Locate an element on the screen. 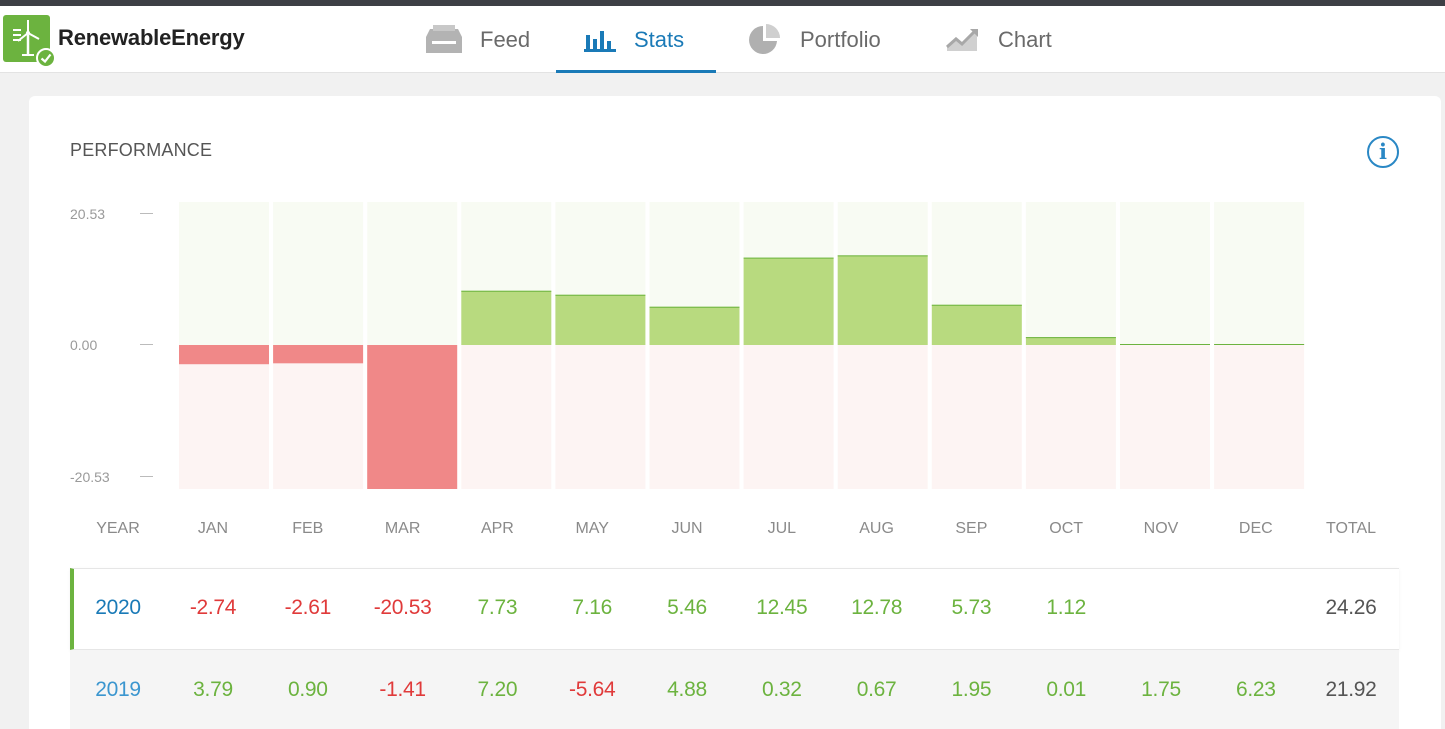 The image size is (1445, 729). table-cell: 7.16 is located at coordinates (592, 607).